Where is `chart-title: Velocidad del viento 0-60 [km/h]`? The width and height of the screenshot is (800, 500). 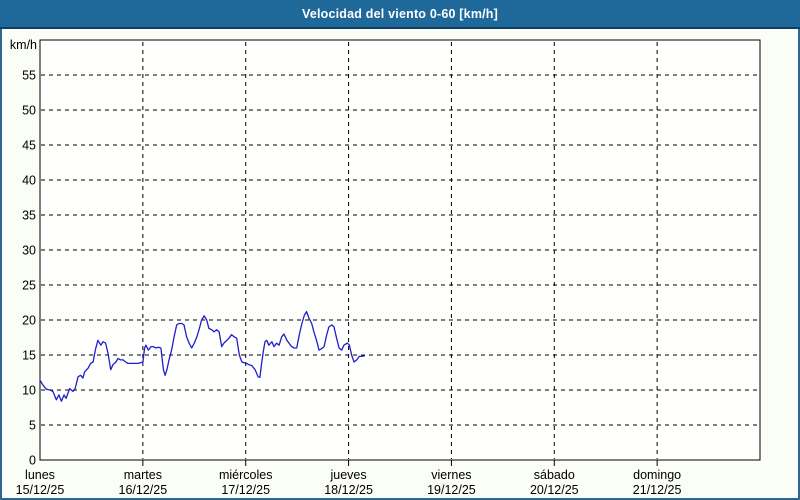
chart-title: Velocidad del viento 0-60 [km/h] is located at coordinates (400, 13).